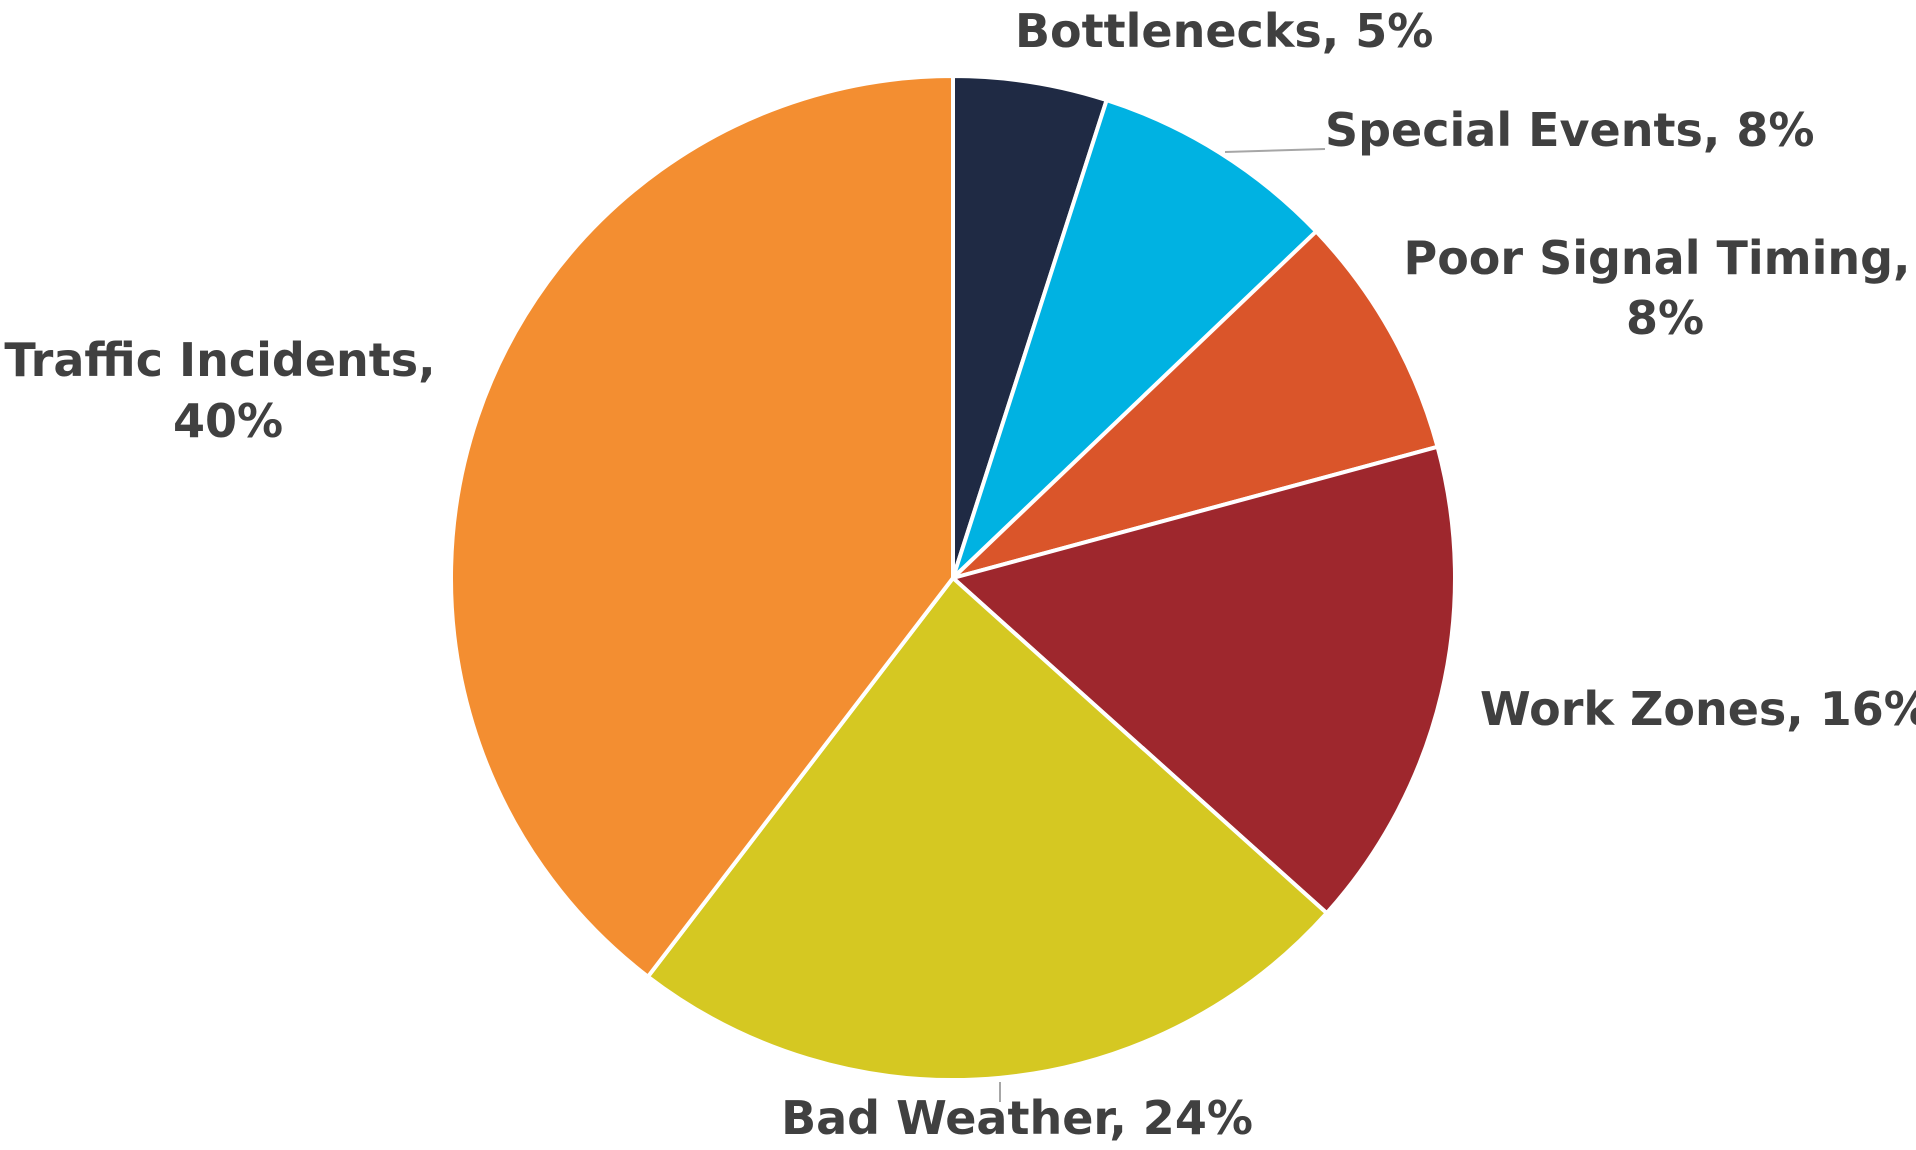  Describe the element at coordinates (1204, 680) in the screenshot. I see `pie-slice-work-zones` at that location.